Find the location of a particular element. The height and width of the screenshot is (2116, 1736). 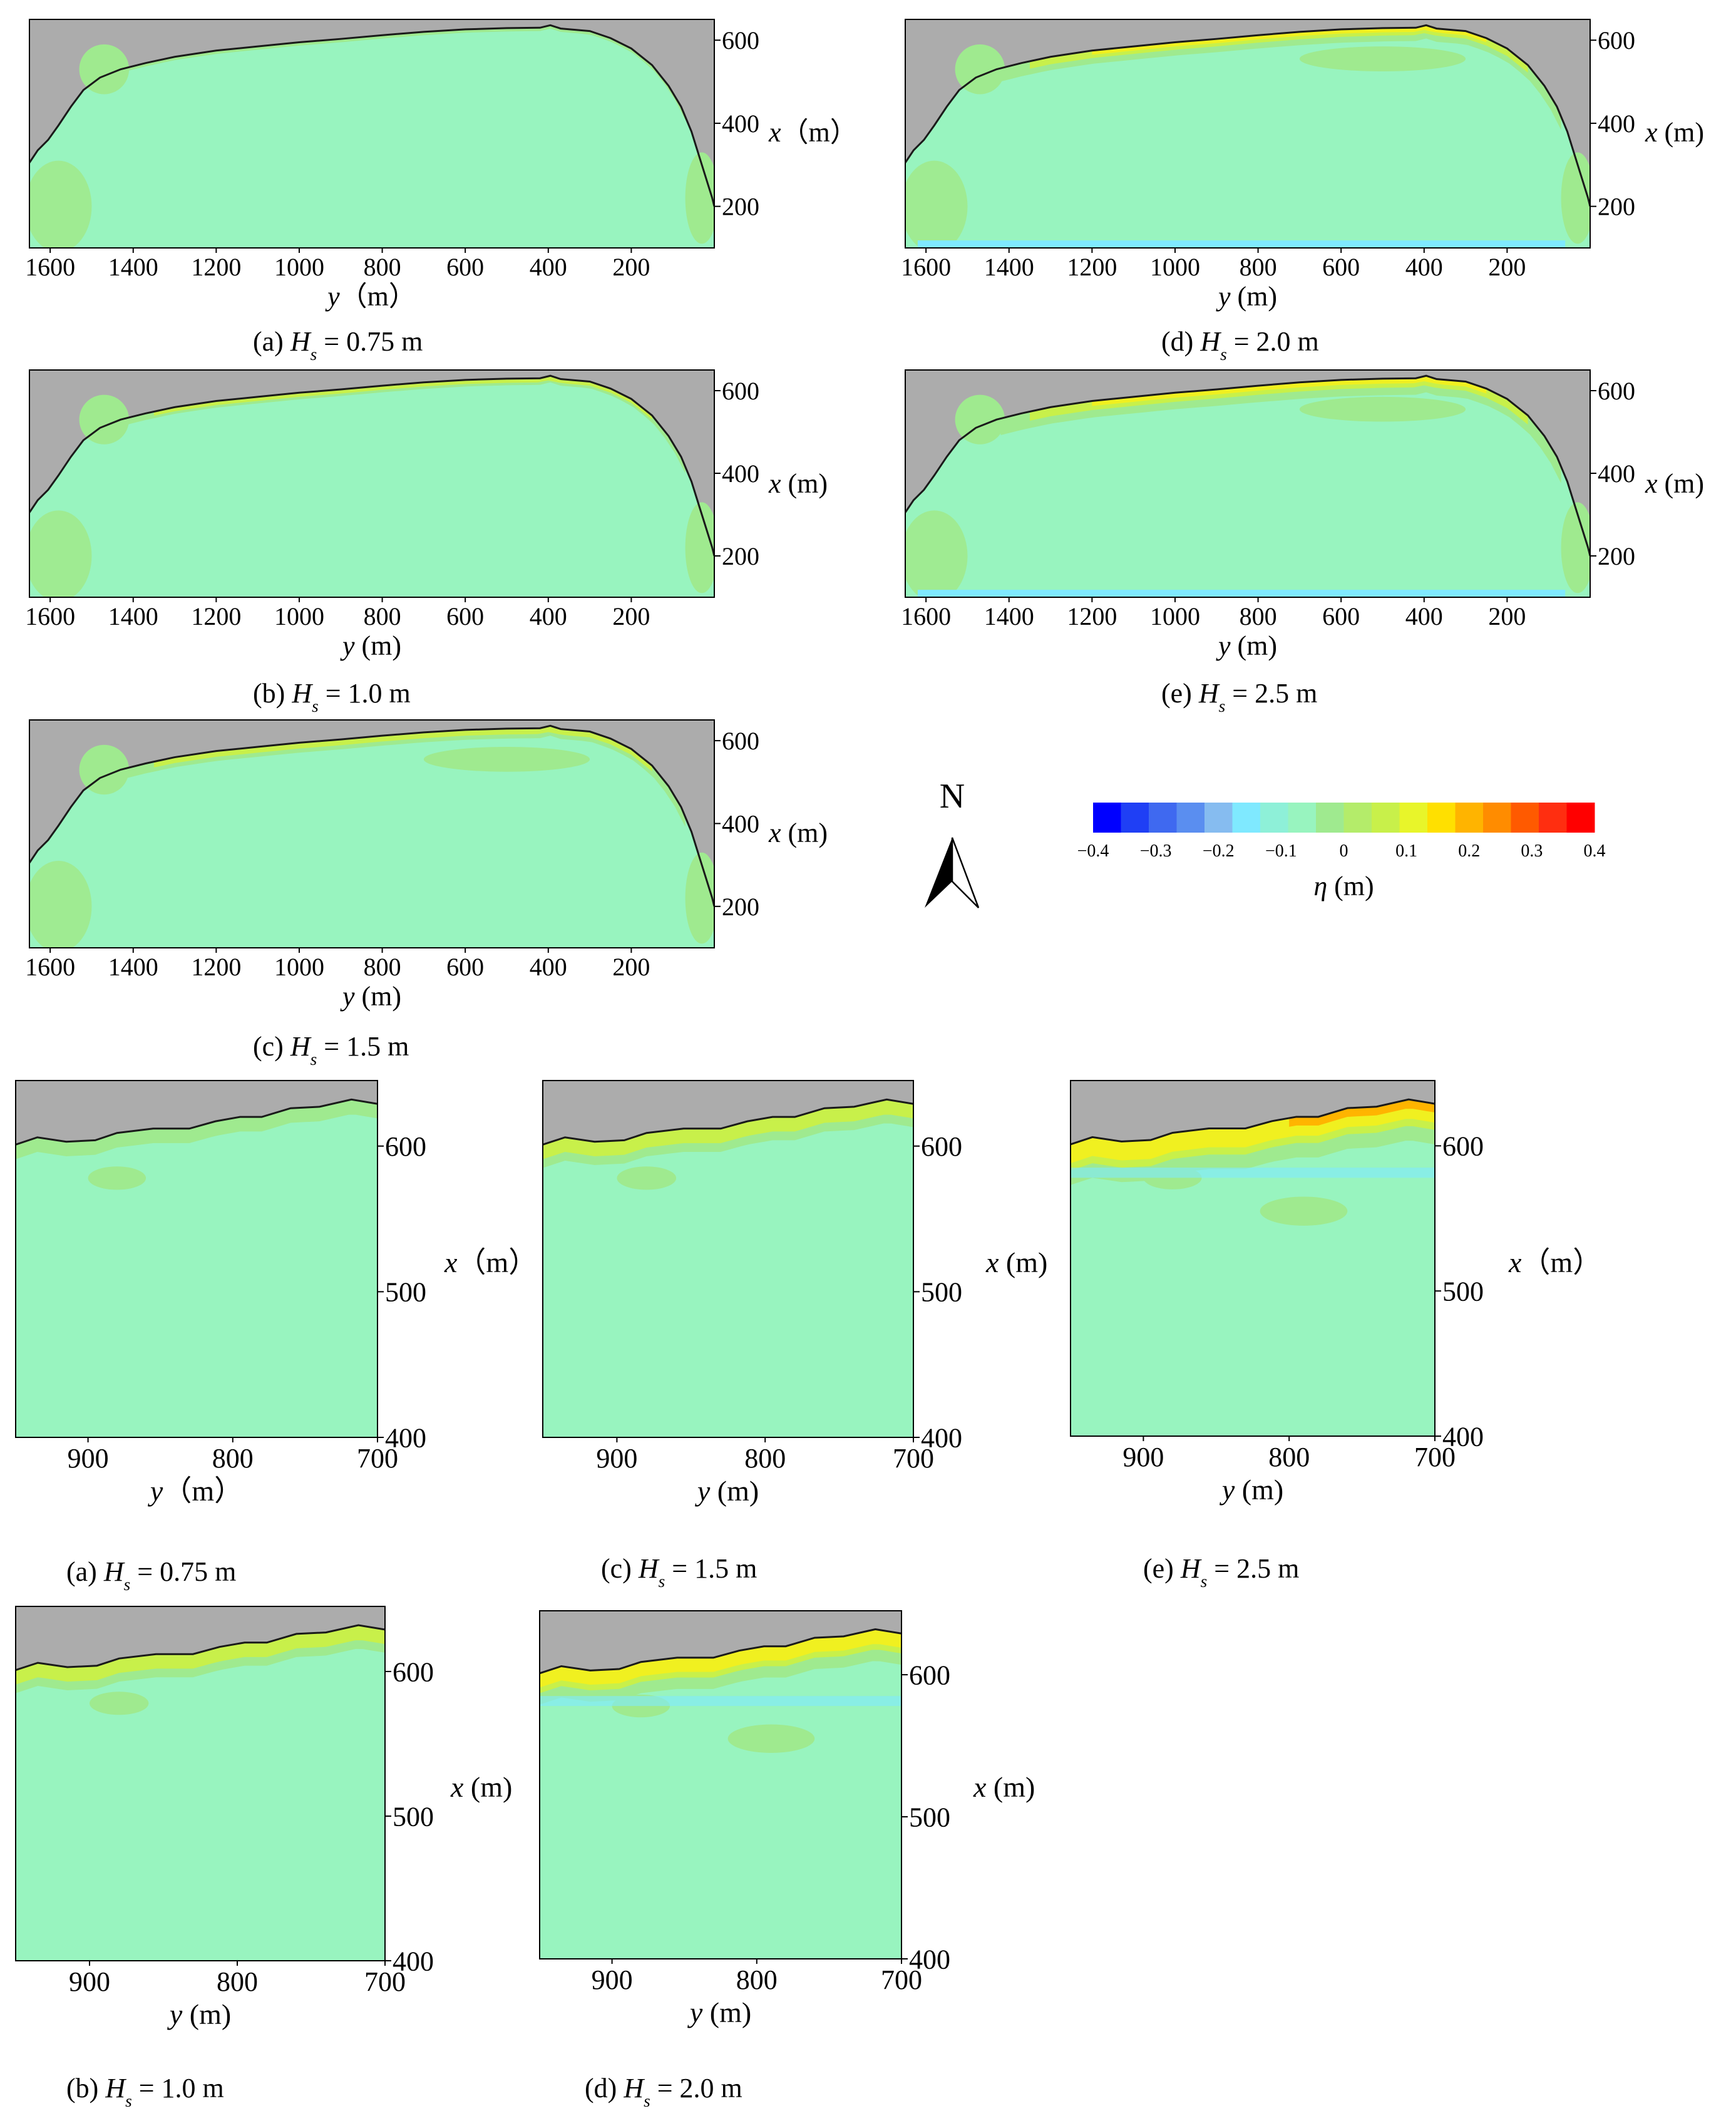

colorbar-tick-label: −0.1 is located at coordinates (1281, 851).